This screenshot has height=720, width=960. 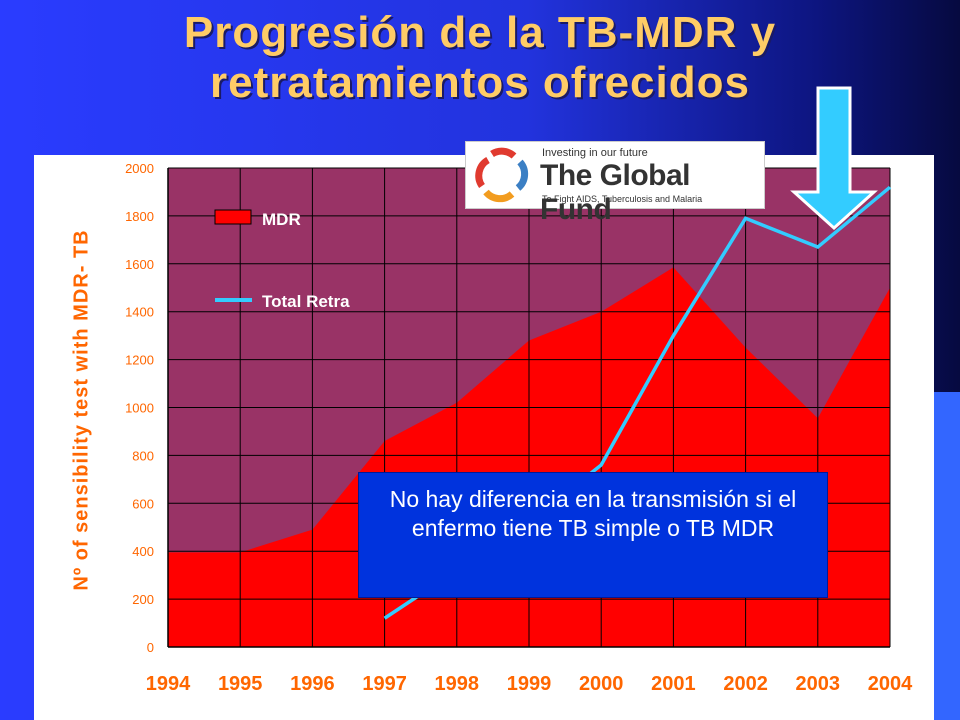 I want to click on x-tick-label: 1995, so click(x=240, y=684).